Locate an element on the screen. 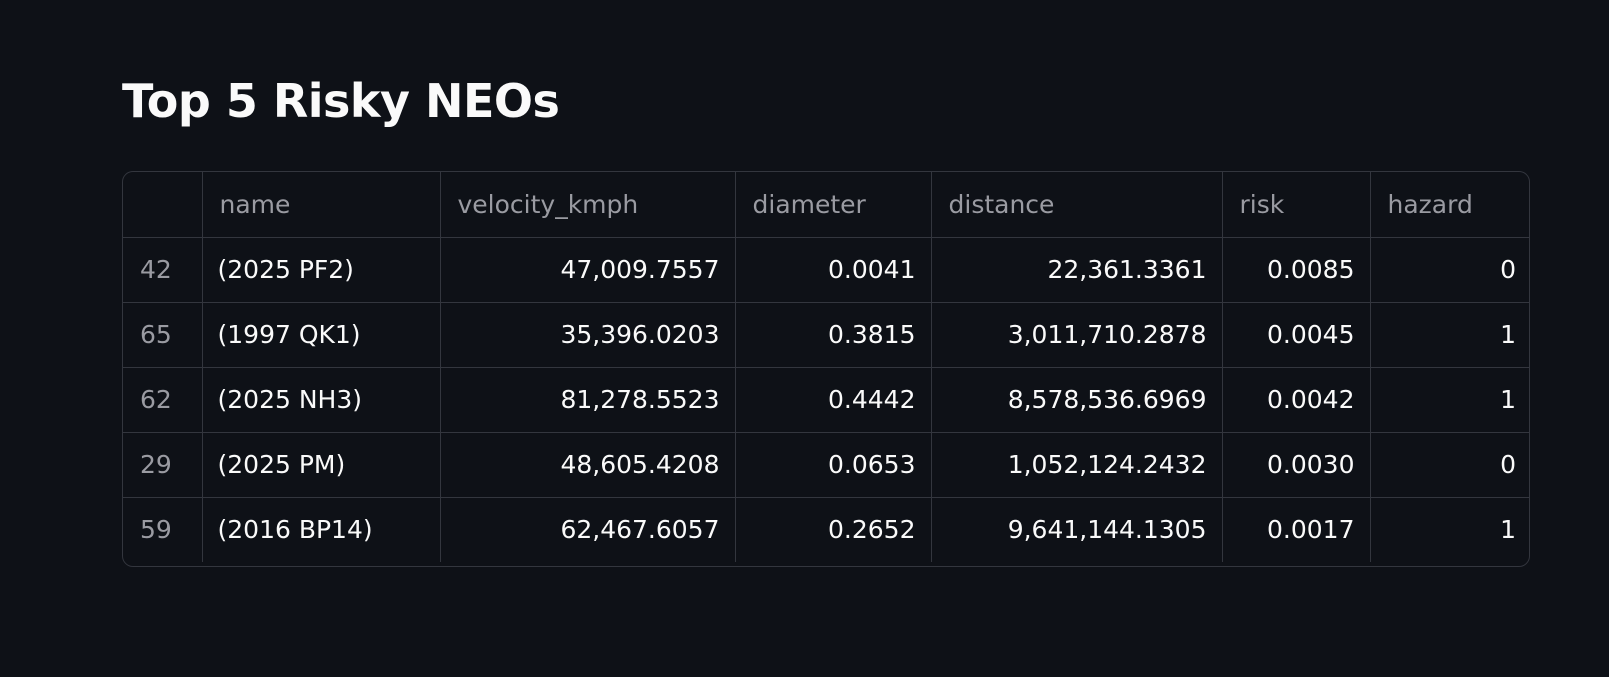 The image size is (1609, 677). column-header-distance: distance is located at coordinates (1077, 205).